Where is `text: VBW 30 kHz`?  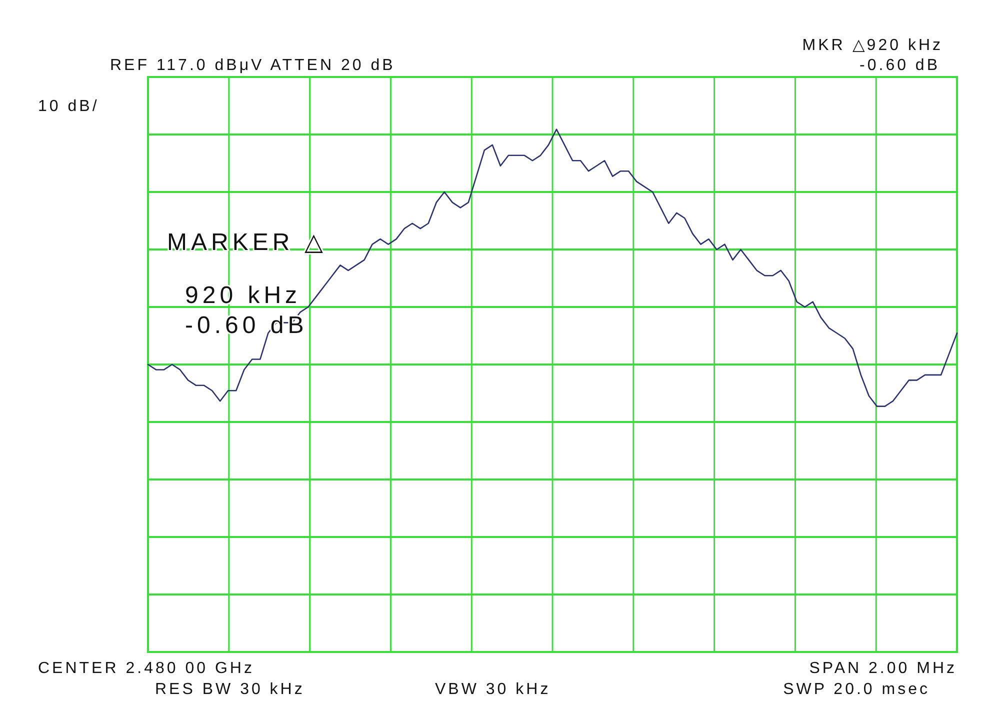 text: VBW 30 kHz is located at coordinates (493, 689).